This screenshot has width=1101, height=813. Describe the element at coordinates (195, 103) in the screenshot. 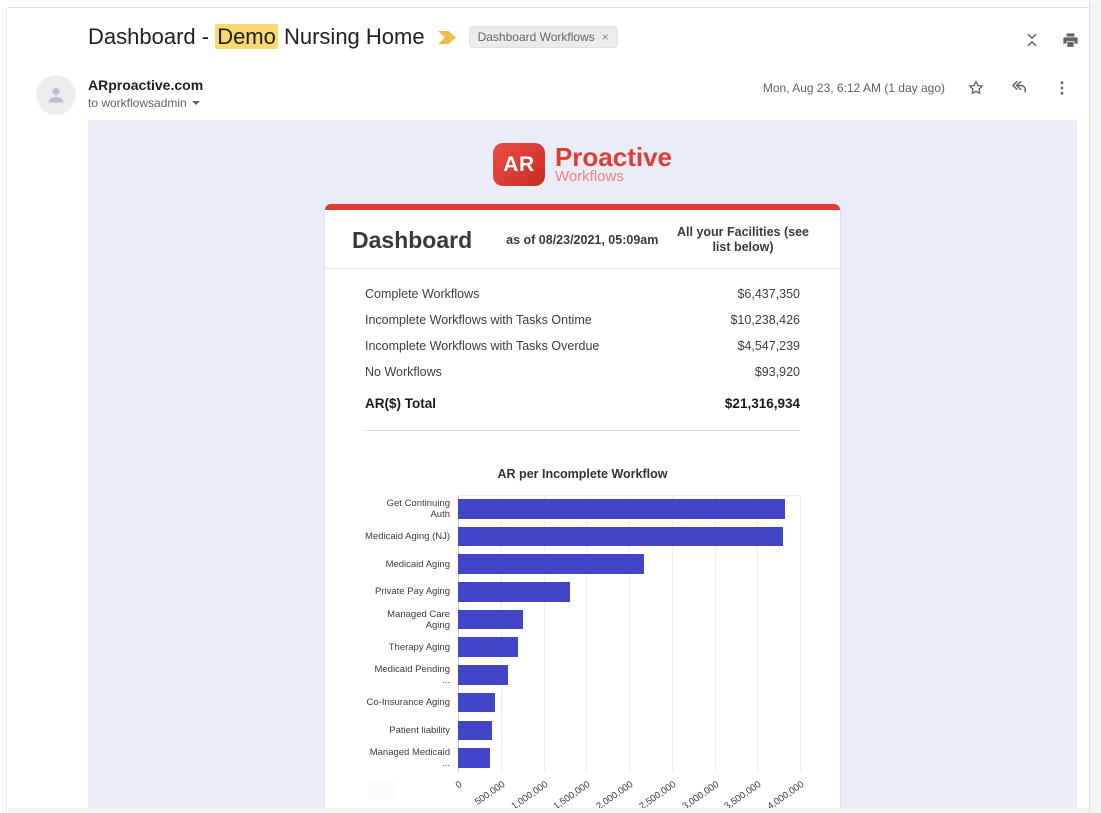

I see `chevron-down-icon` at that location.